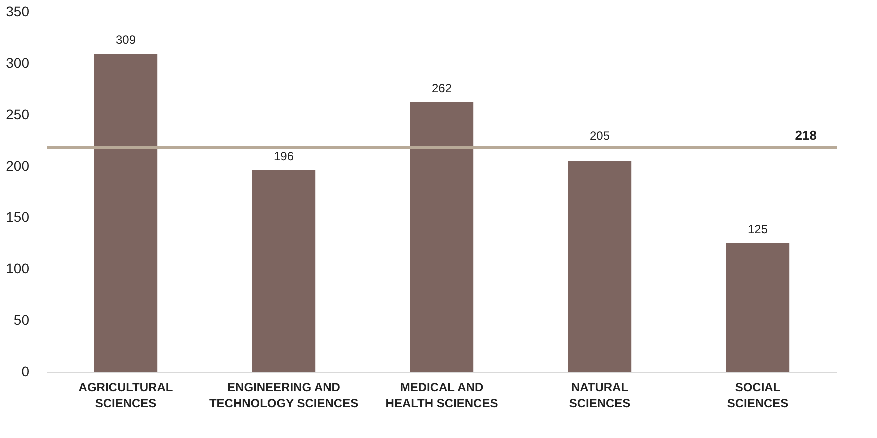  What do you see at coordinates (600, 135) in the screenshot?
I see `data-label: 205` at bounding box center [600, 135].